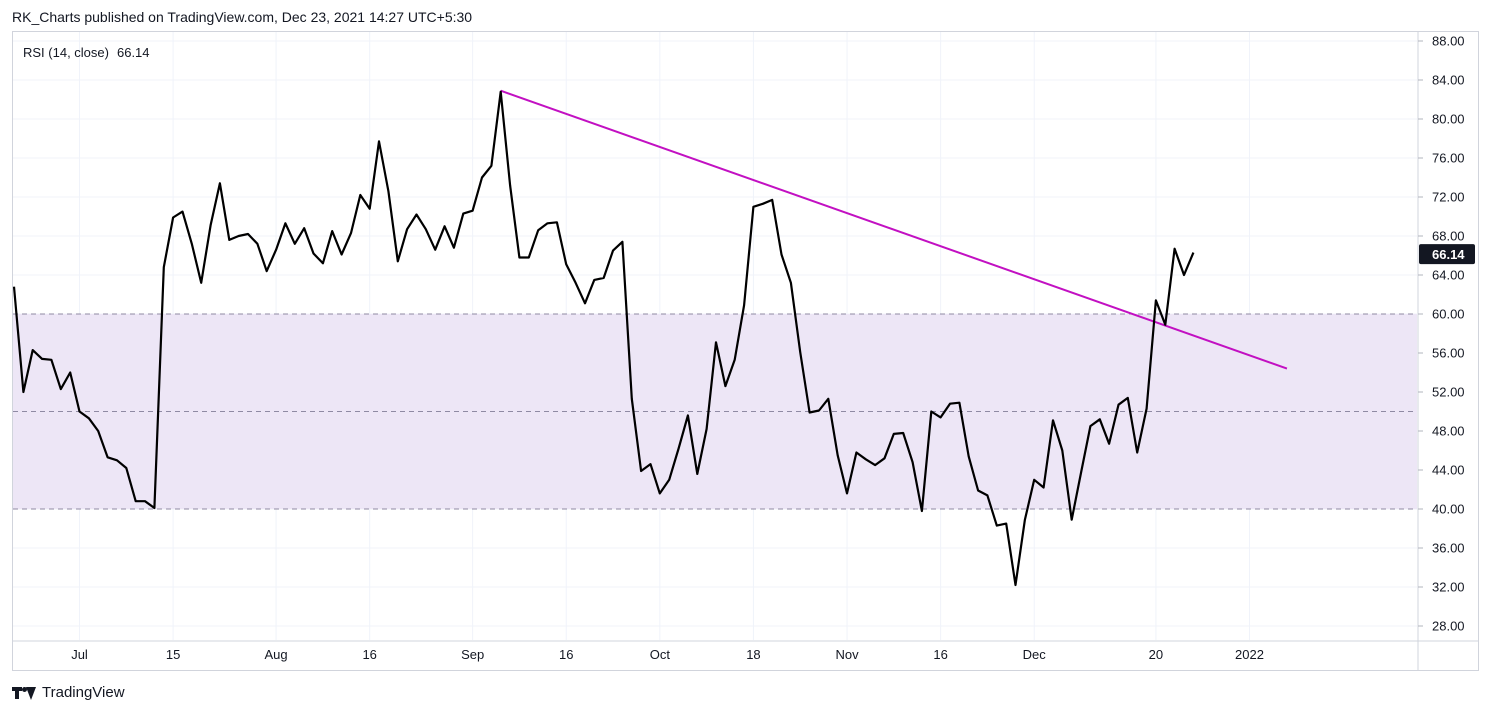 This screenshot has width=1493, height=715. Describe the element at coordinates (1448, 587) in the screenshot. I see `y-tick-label: 32.00` at that location.